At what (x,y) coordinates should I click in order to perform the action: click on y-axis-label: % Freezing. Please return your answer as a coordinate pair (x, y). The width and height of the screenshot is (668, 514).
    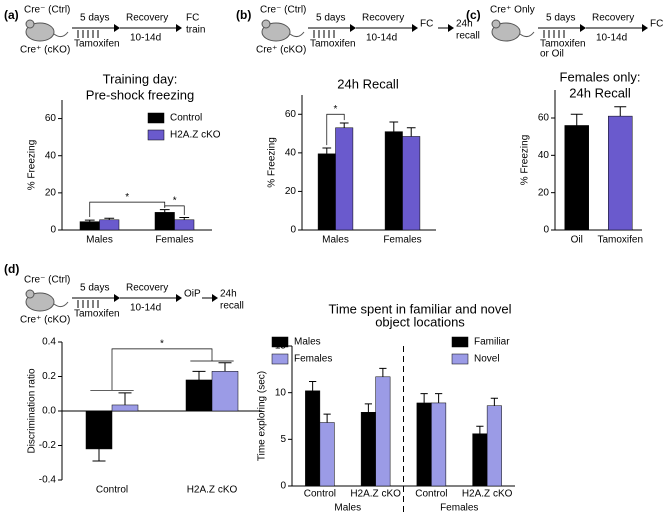
    Looking at the image, I should click on (525, 160).